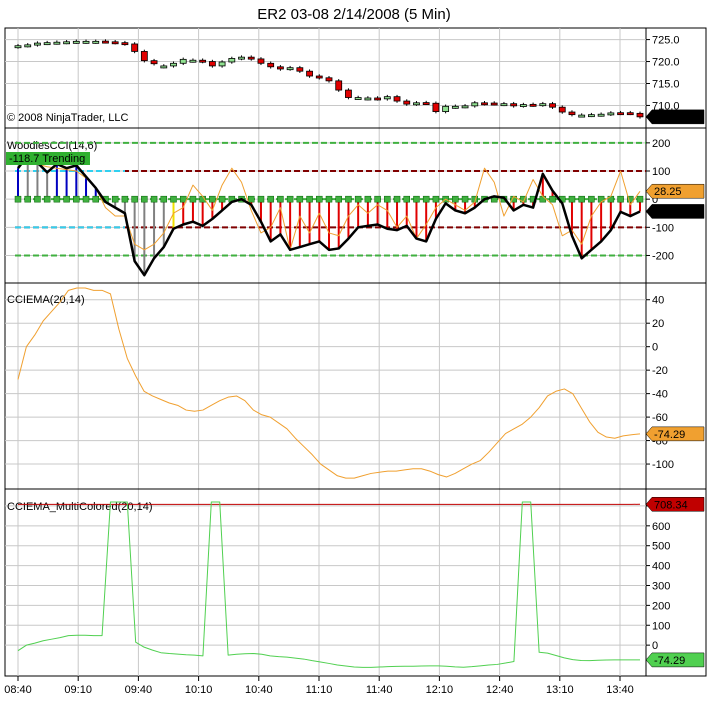  Describe the element at coordinates (46, 300) in the screenshot. I see `cciema-panel-label: CCIEMA(20,14)` at that location.